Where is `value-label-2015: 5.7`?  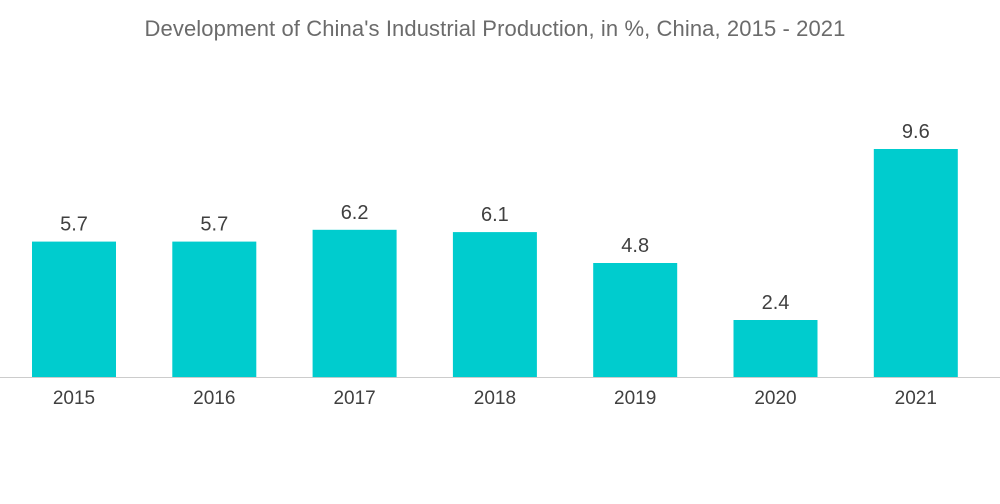 value-label-2015: 5.7 is located at coordinates (74, 225).